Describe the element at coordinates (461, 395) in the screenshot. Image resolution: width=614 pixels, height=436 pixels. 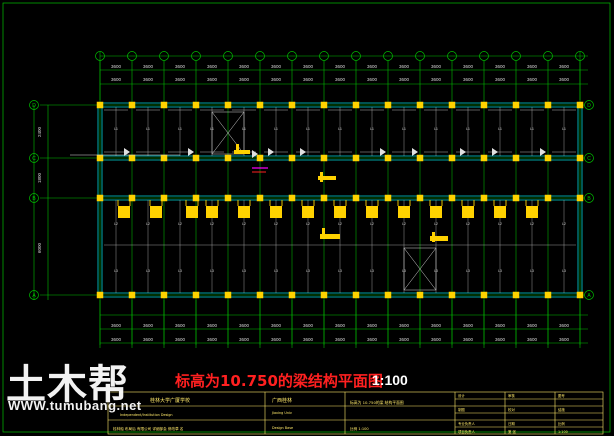
I see `svg-text: 设计` at that location.